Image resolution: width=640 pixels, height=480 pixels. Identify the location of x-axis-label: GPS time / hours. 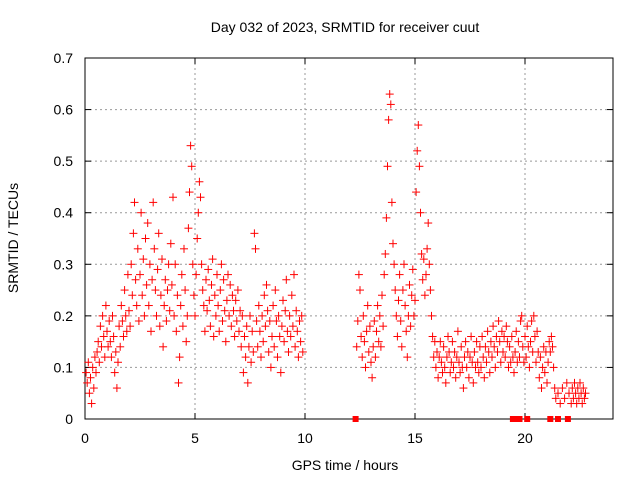
(345, 465).